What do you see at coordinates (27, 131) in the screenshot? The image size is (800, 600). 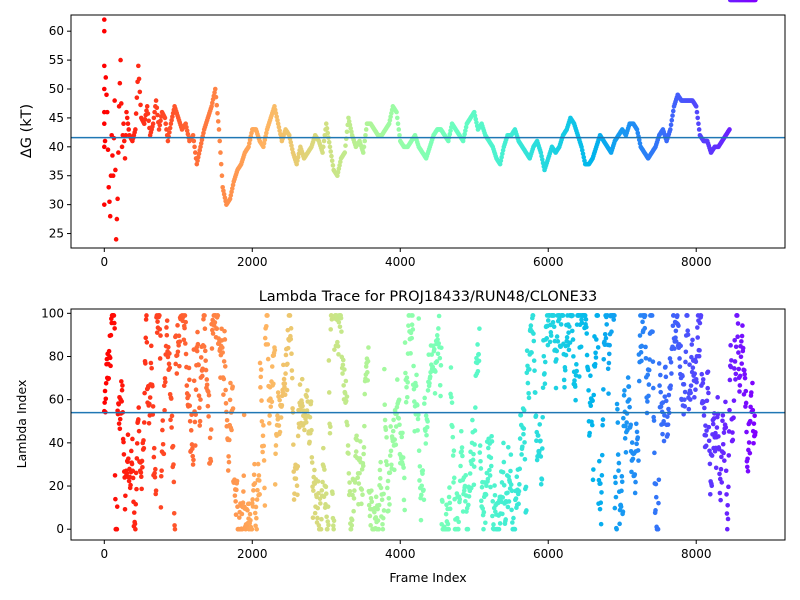 I see `top-y-axis-label: ΔG (kT)` at bounding box center [27, 131].